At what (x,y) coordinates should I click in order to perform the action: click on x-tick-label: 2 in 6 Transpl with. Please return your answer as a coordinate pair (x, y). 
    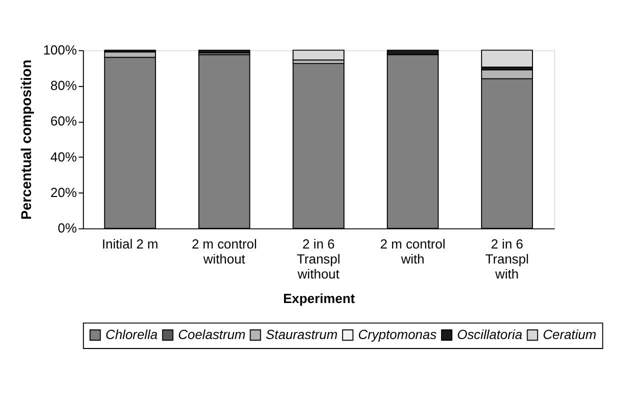
    Looking at the image, I should click on (507, 259).